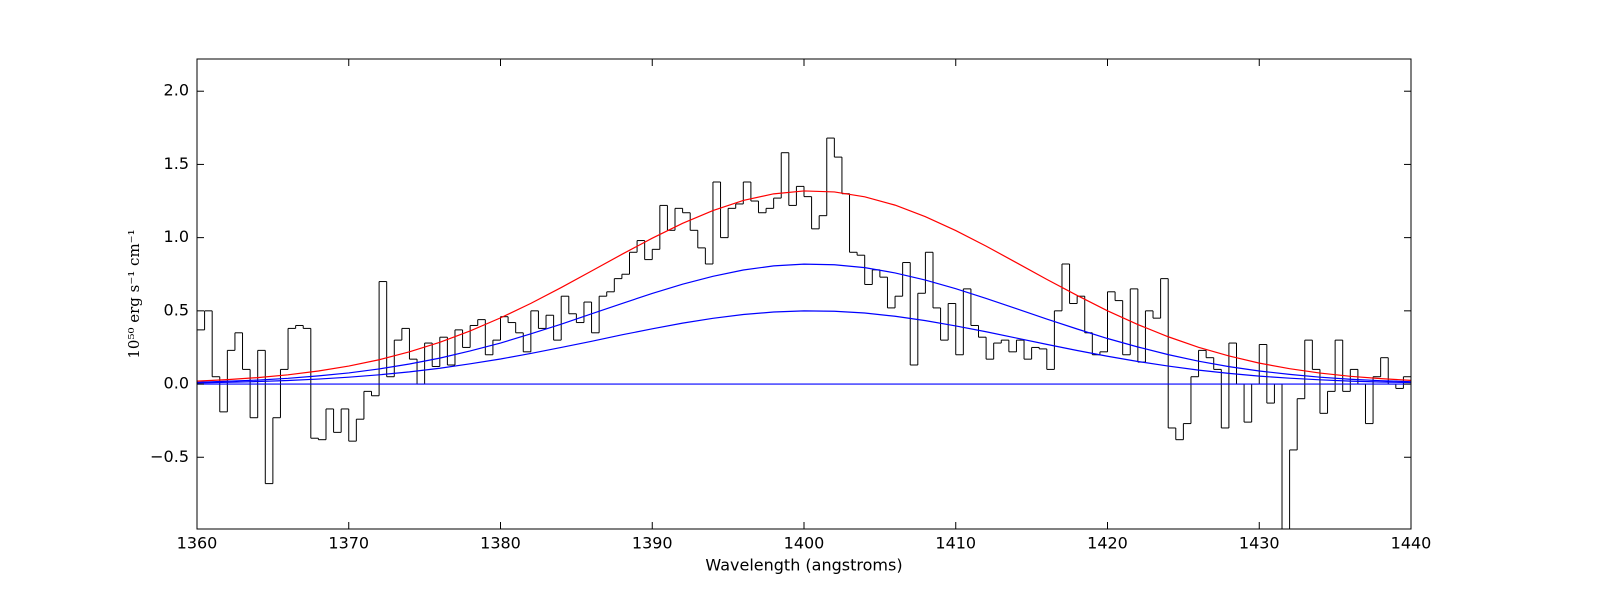 This screenshot has width=1600, height=600. I want to click on y-axis-label: 10⁵⁰ erg s⁻¹ cm⁻¹, so click(134, 293).